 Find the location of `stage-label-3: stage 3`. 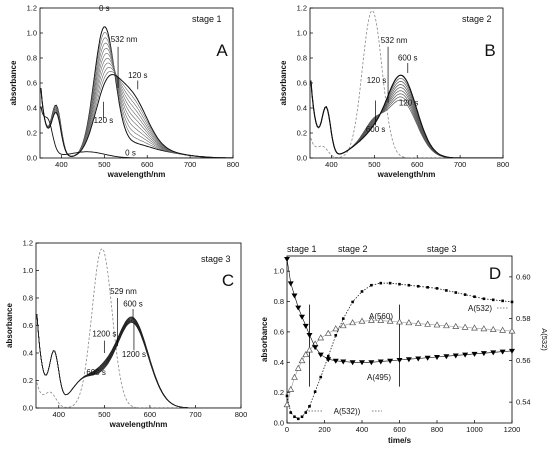

stage-label-3: stage 3 is located at coordinates (442, 249).